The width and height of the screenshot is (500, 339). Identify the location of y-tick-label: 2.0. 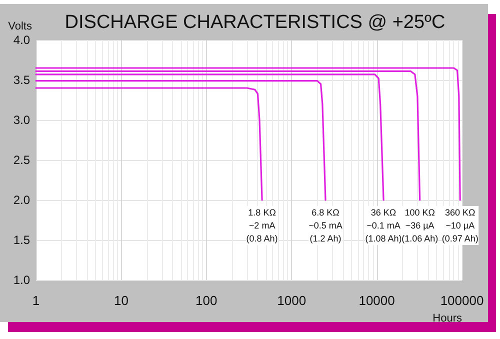
(21, 200).